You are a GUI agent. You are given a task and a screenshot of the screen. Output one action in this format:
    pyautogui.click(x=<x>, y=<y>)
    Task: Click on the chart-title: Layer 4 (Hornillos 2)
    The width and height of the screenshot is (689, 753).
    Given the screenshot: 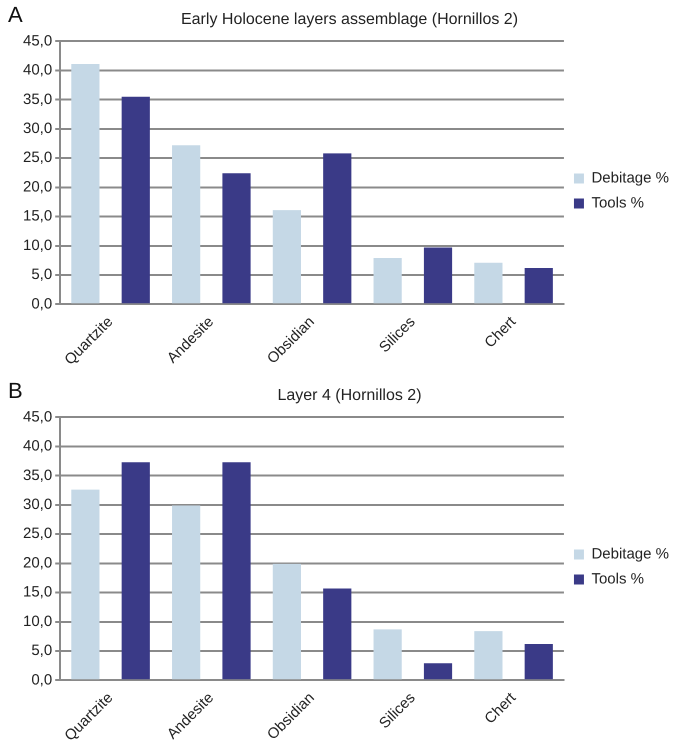 What is the action you would take?
    pyautogui.click(x=349, y=395)
    